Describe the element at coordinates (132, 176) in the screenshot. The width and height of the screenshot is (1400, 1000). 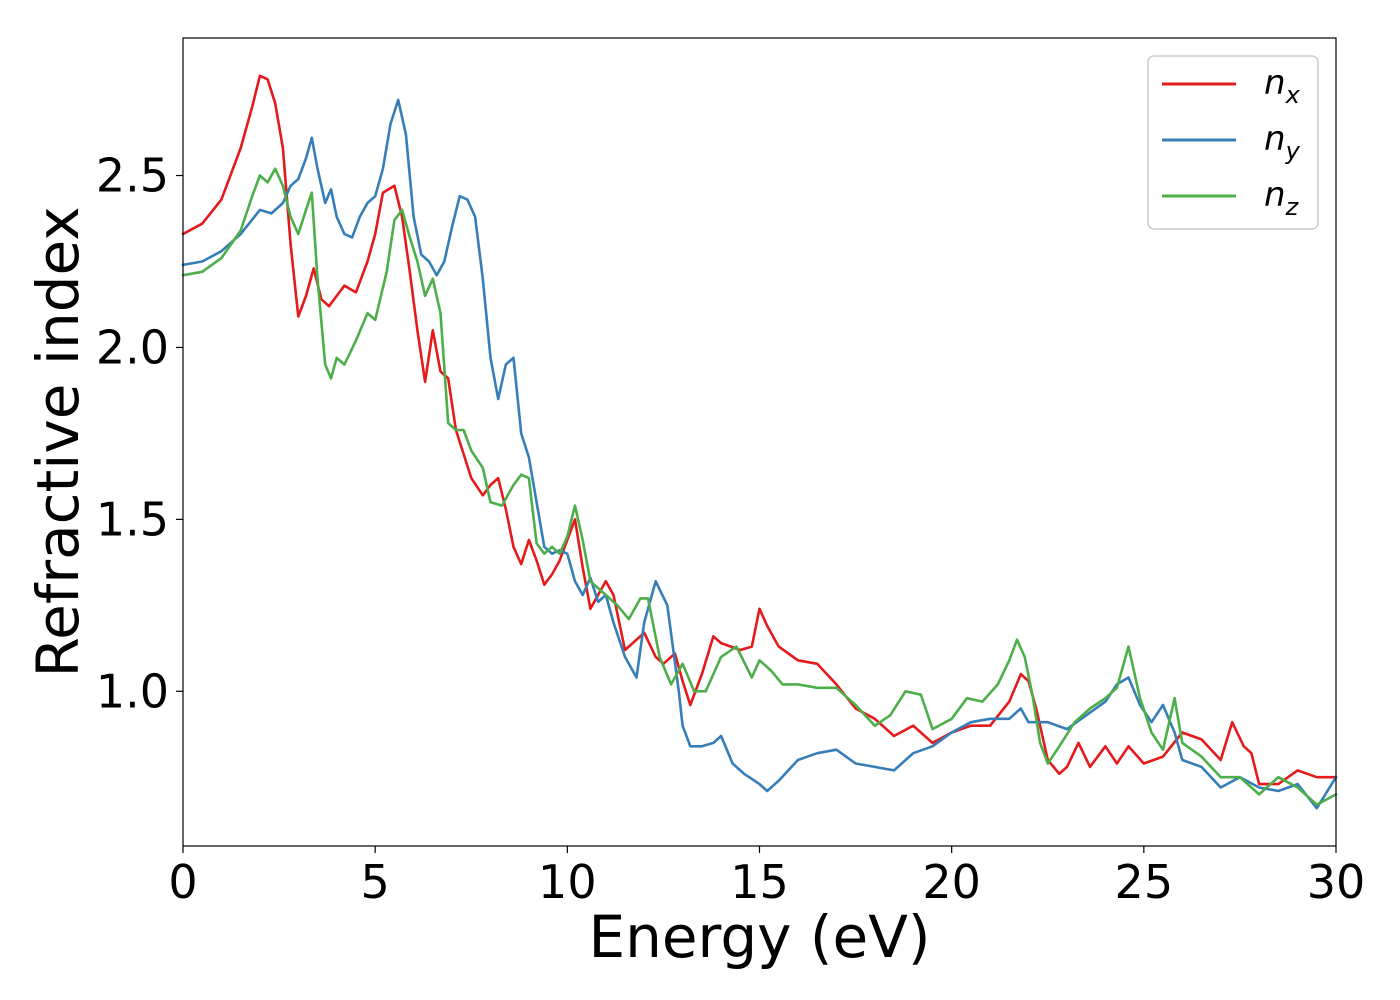
I see `y-tick-label: 2.5` at that location.